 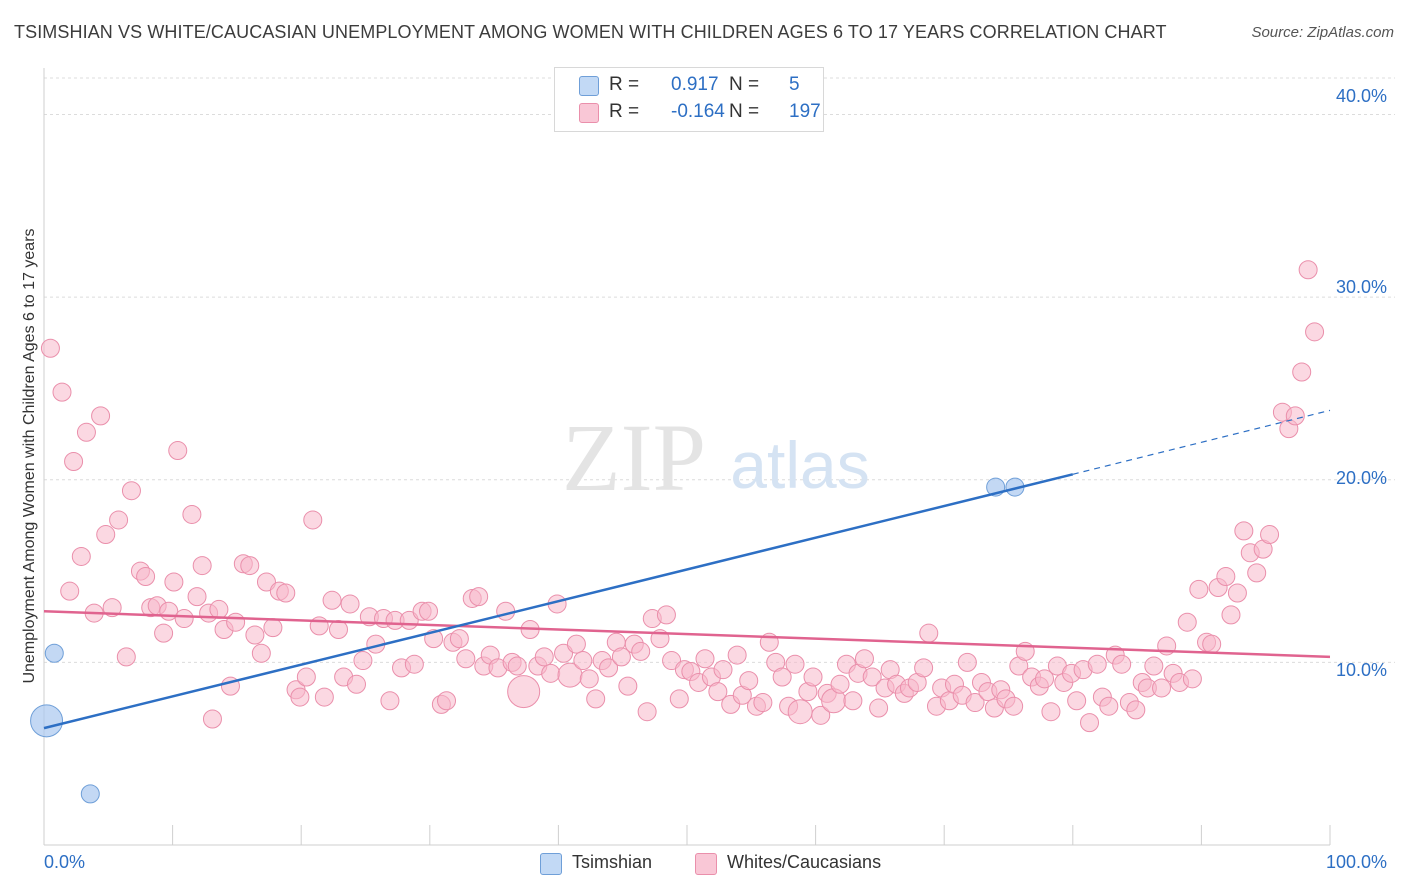 What do you see at coordinates (1362, 670) in the screenshot?
I see `y-tick-label-10: 10.0%` at bounding box center [1362, 670].